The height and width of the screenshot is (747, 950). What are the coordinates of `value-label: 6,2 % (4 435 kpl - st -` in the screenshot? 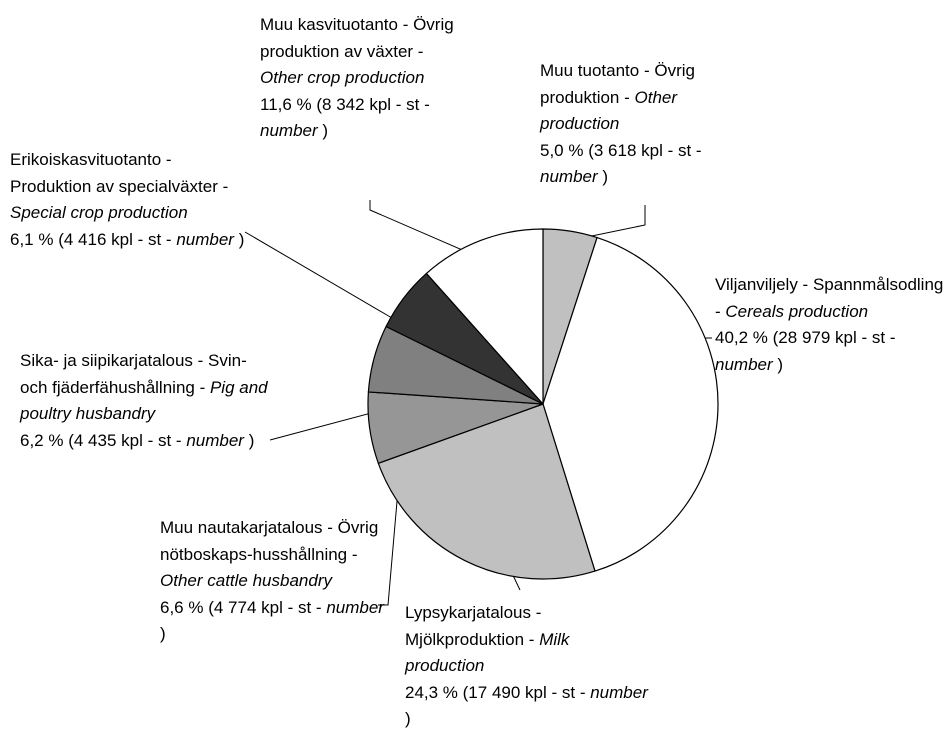 It's located at (101, 440).